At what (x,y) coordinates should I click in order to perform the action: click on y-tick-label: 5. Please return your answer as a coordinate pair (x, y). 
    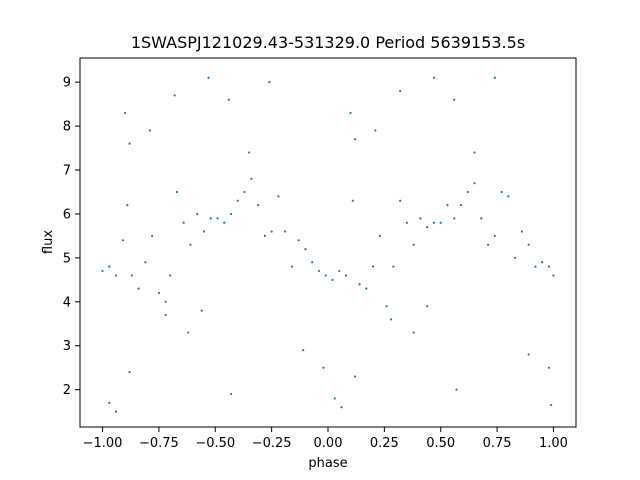
    Looking at the image, I should click on (67, 258).